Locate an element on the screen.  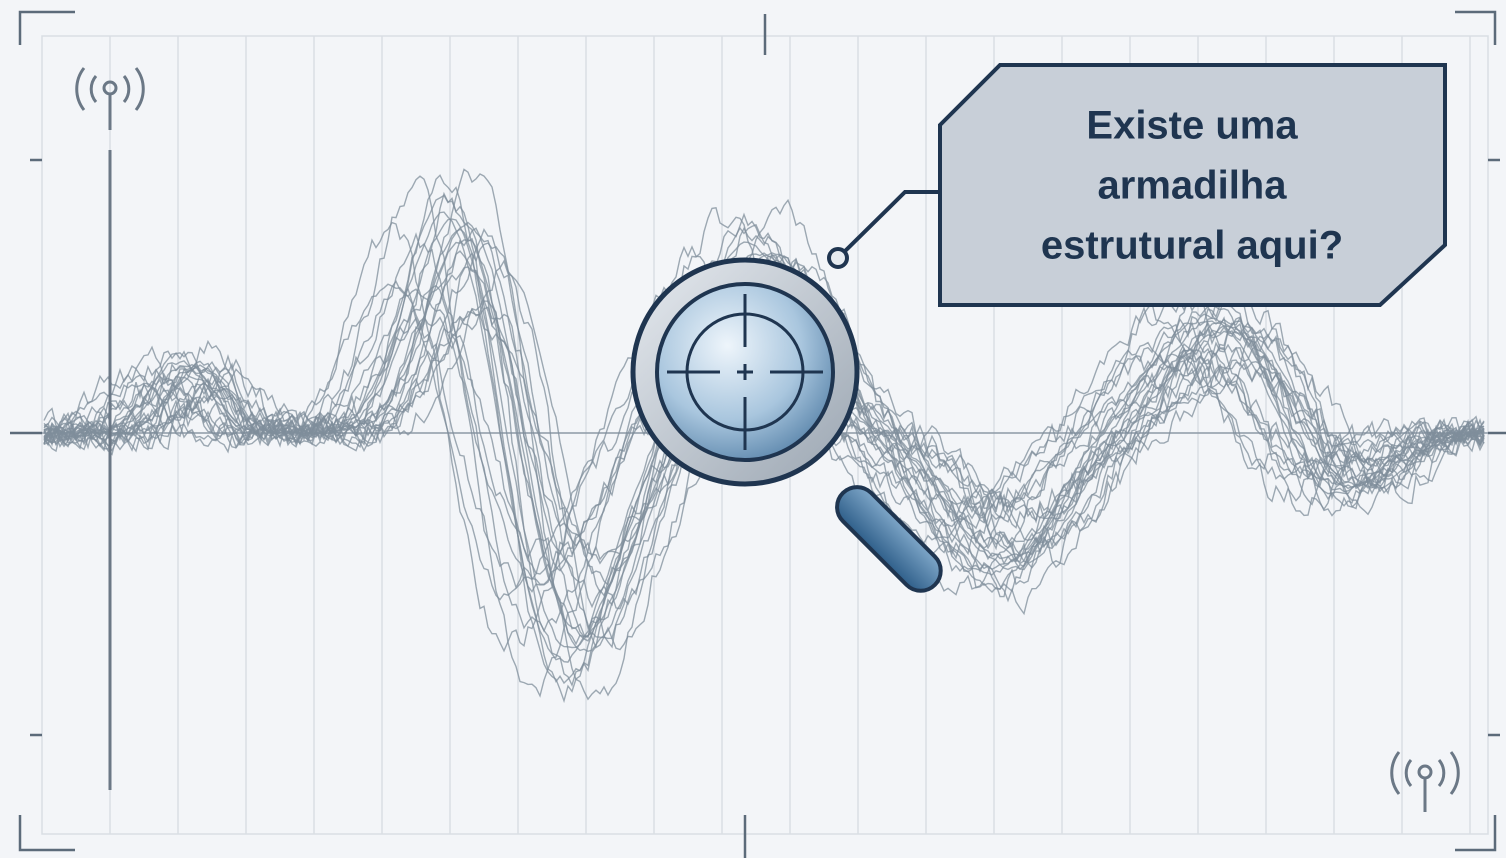
callout: Existe uma armadilha estrutural aqui? is located at coordinates (1137, 185).